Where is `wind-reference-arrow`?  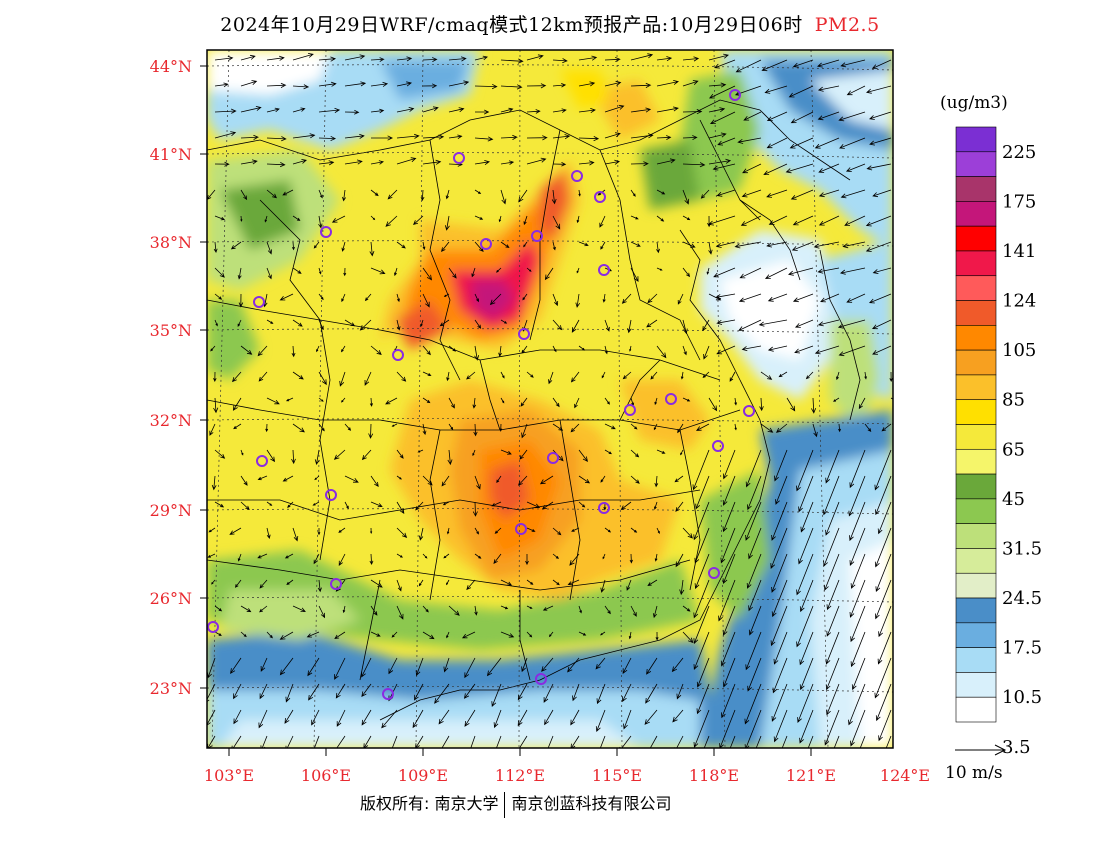
wind-reference-arrow is located at coordinates (981, 750).